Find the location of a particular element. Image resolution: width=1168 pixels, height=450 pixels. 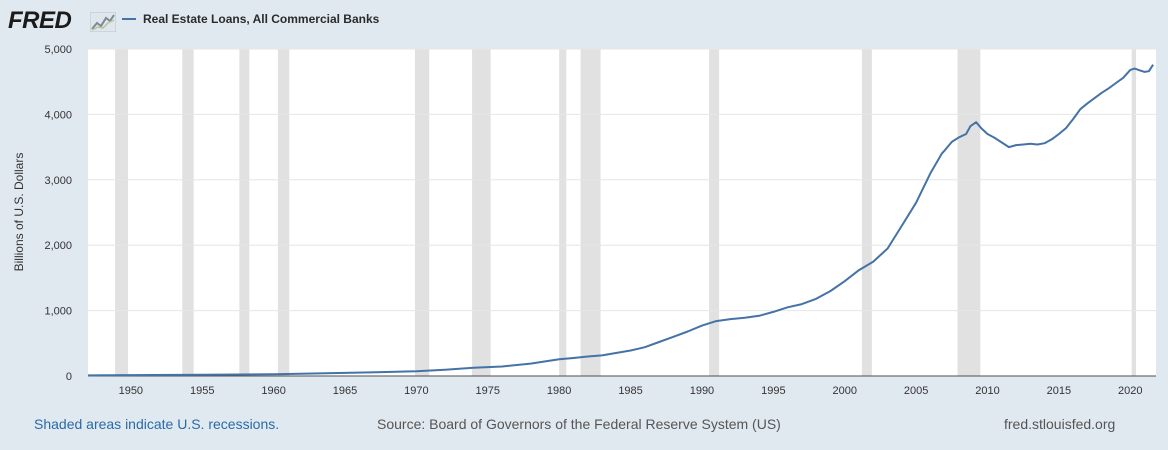

y-tick-label: 5,000 is located at coordinates (58, 50).